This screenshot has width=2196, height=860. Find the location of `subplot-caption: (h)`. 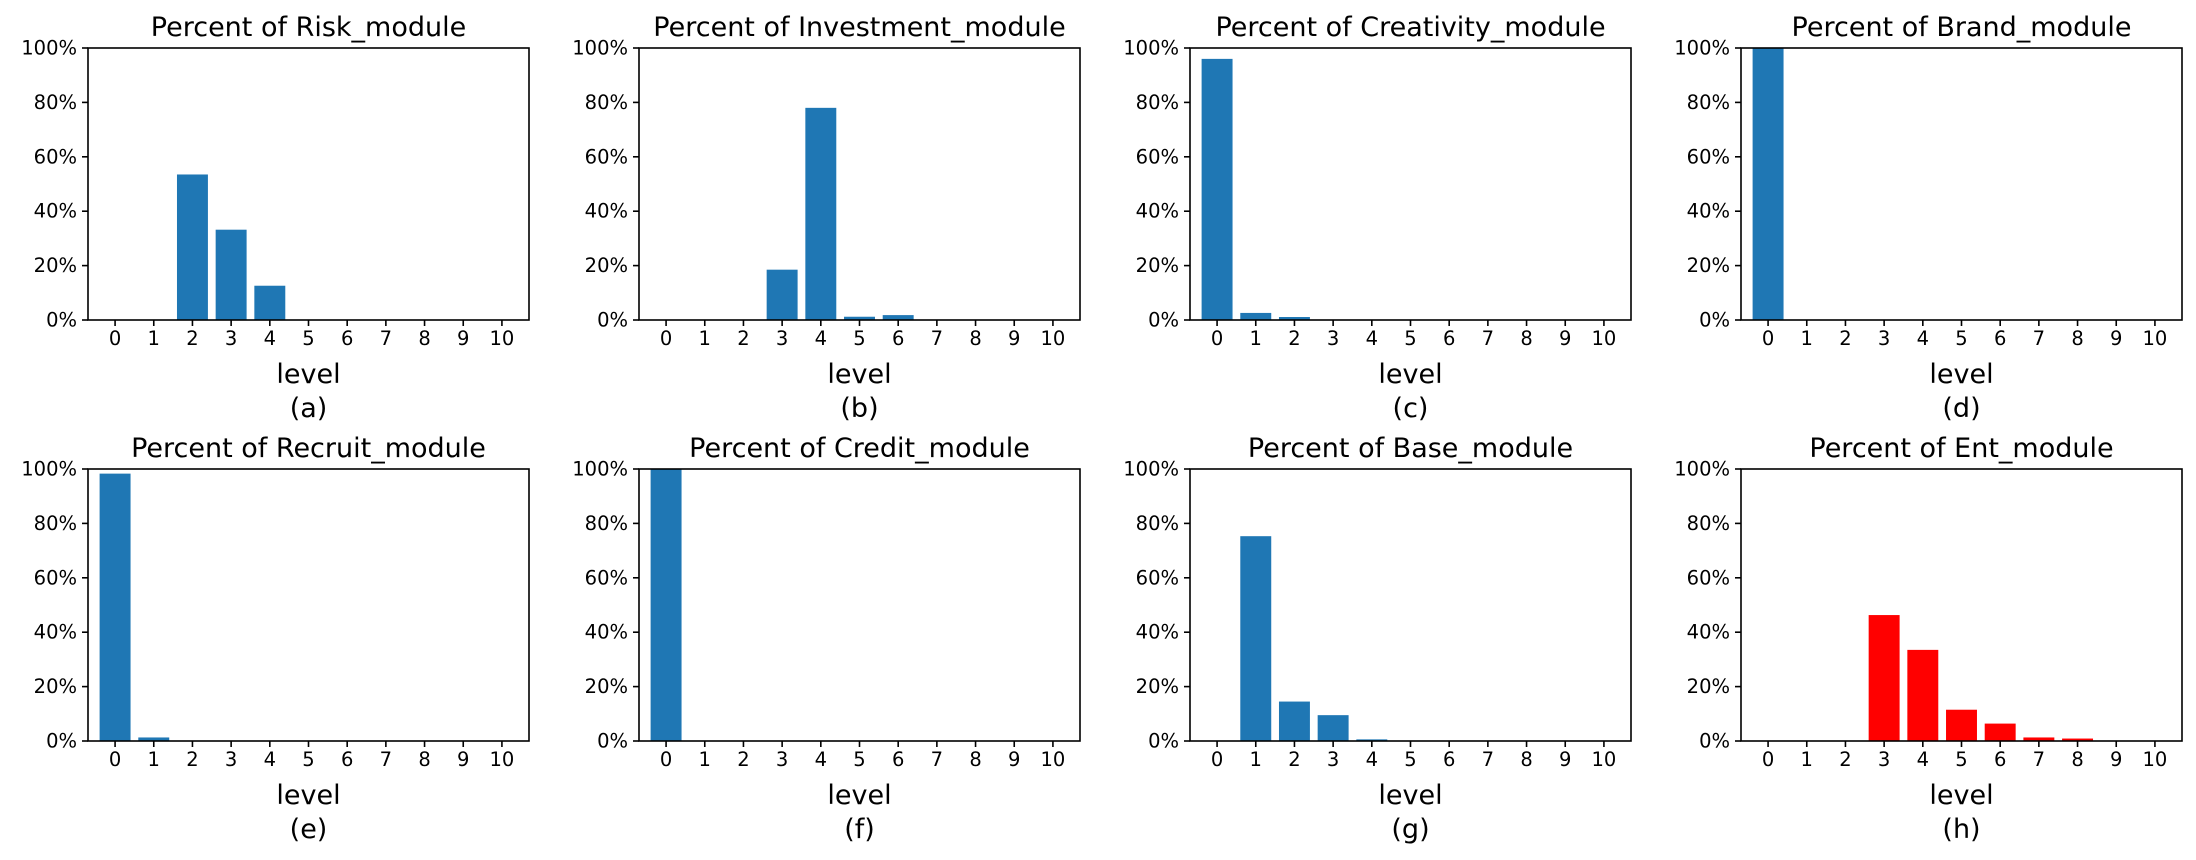

subplot-caption: (h) is located at coordinates (1961, 829).